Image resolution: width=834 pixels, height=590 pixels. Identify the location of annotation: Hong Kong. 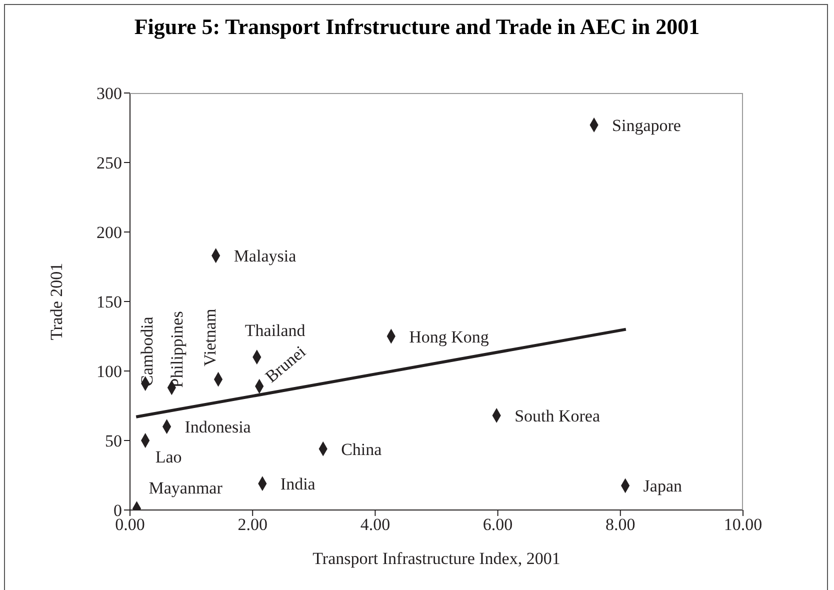
(449, 336).